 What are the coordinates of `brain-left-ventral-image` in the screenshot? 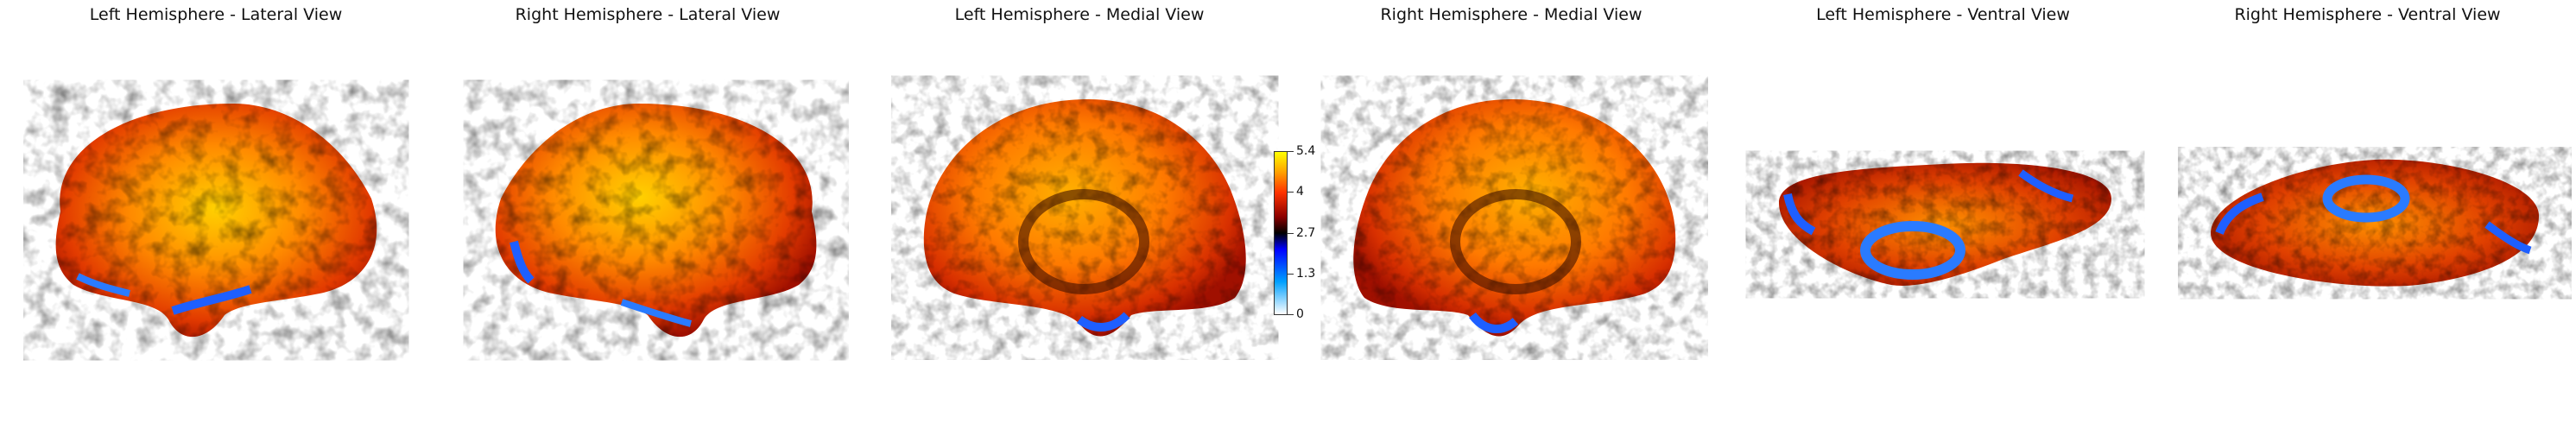 It's located at (1945, 224).